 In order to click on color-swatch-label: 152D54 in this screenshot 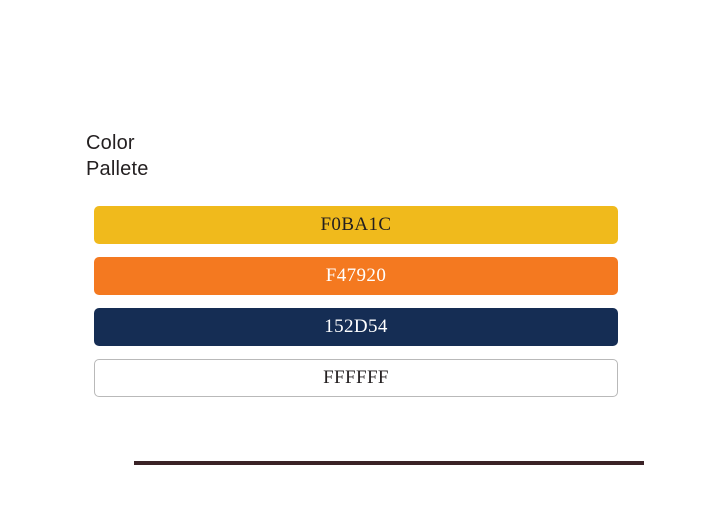, I will do `click(356, 326)`.